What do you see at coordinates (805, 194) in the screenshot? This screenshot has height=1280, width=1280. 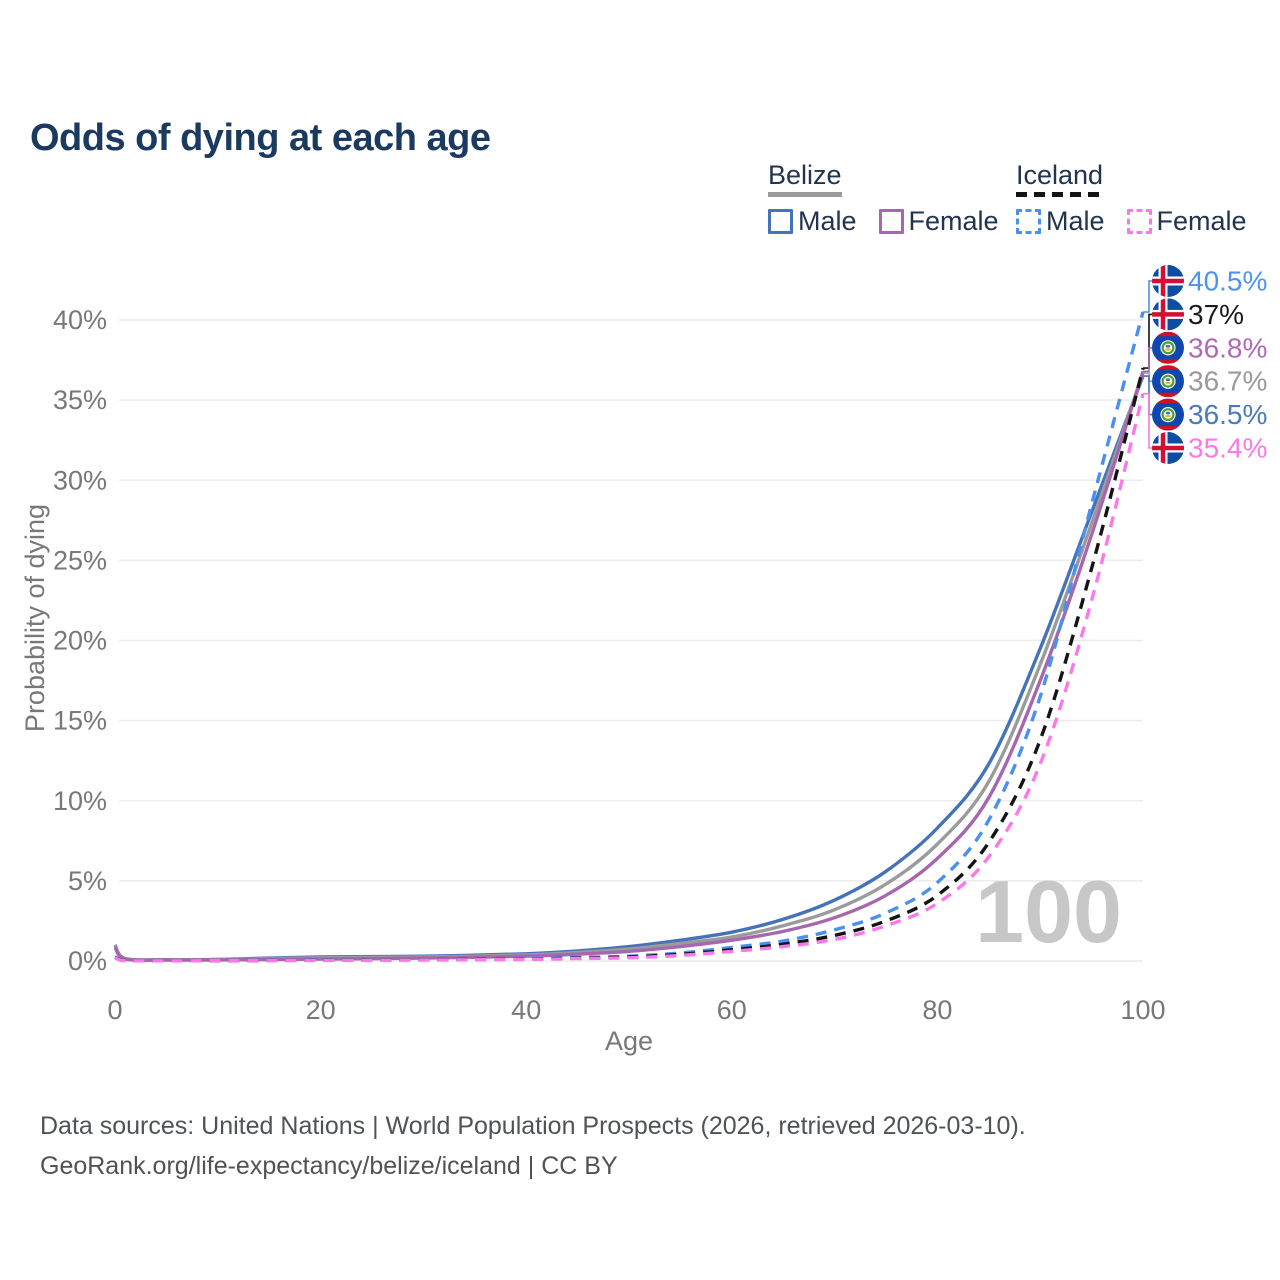 I see `legend-line-sample-belize-both` at bounding box center [805, 194].